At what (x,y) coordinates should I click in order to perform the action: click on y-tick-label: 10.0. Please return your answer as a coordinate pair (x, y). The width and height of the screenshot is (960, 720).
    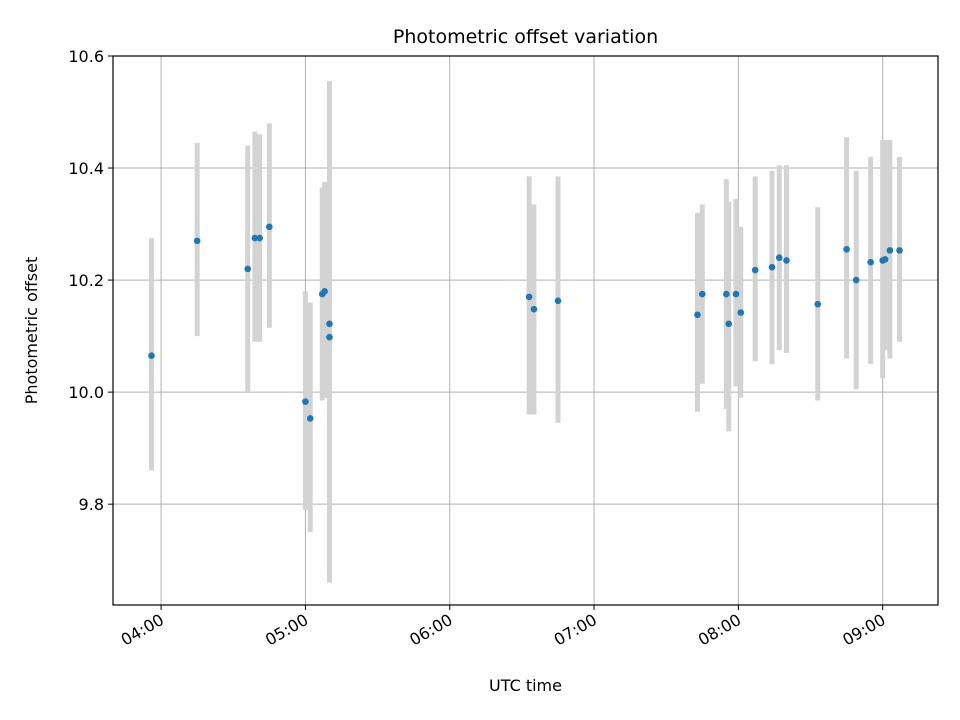
    Looking at the image, I should click on (86, 392).